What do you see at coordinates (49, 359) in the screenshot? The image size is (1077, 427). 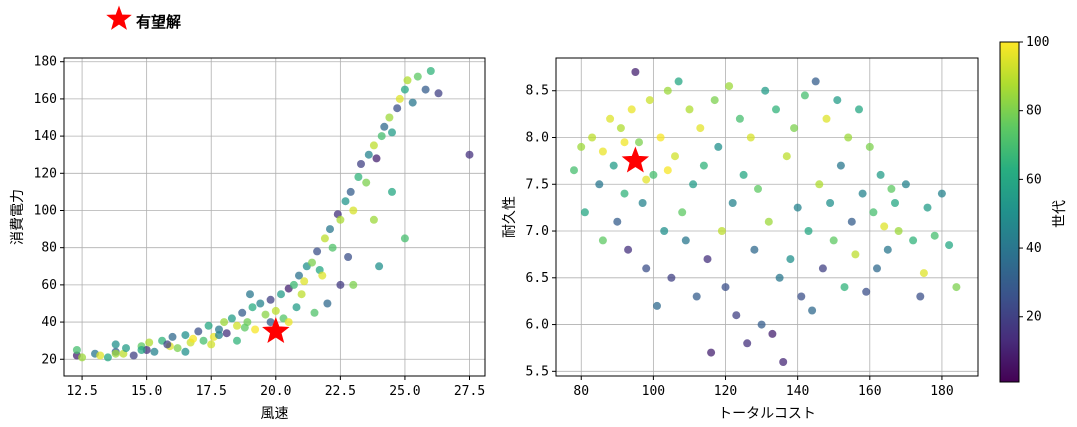 I see `y-tick-label: 20` at bounding box center [49, 359].